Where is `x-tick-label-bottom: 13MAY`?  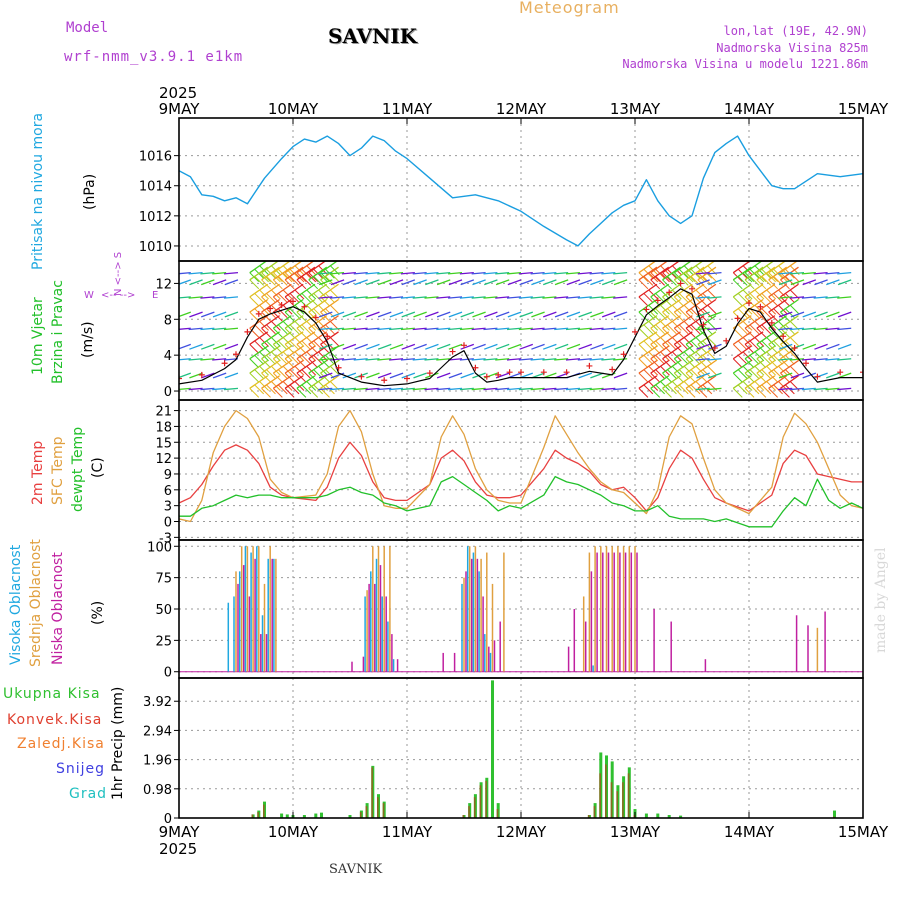
x-tick-label-bottom: 13MAY is located at coordinates (635, 832).